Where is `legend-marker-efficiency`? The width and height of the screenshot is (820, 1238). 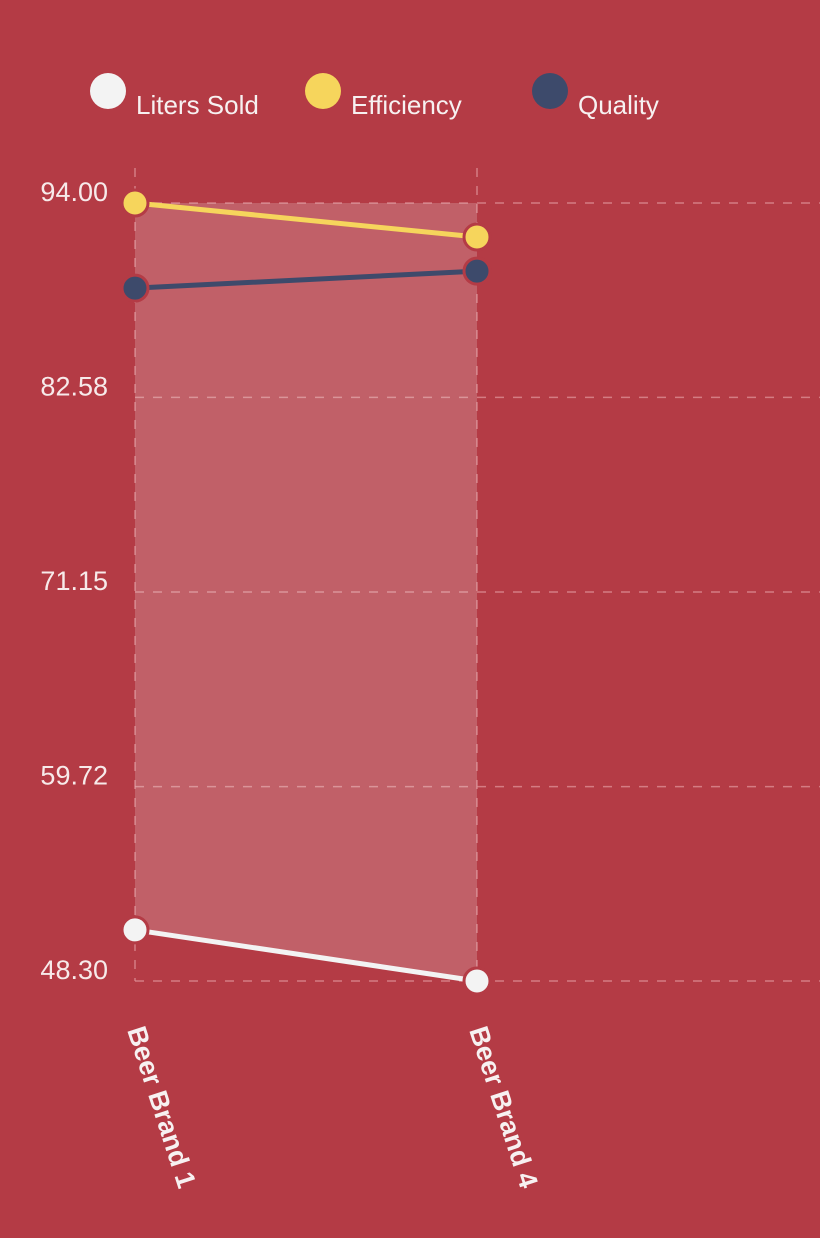 legend-marker-efficiency is located at coordinates (323, 91).